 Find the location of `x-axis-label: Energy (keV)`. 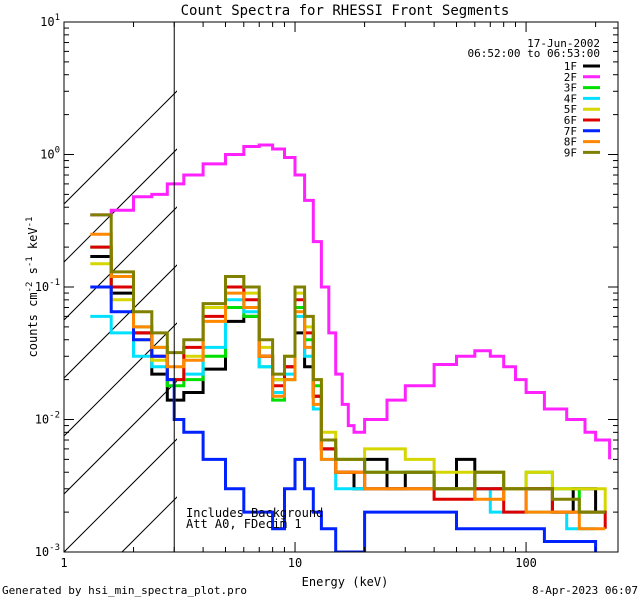

x-axis-label: Energy (keV) is located at coordinates (345, 582).